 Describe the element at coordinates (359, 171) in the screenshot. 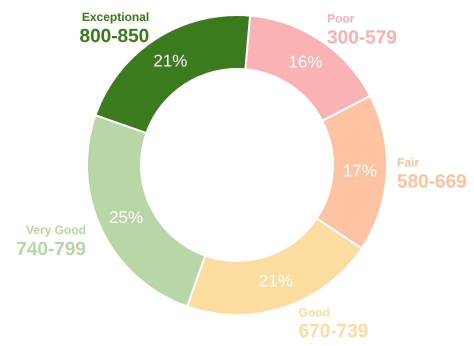

I see `data-label: 17%` at that location.